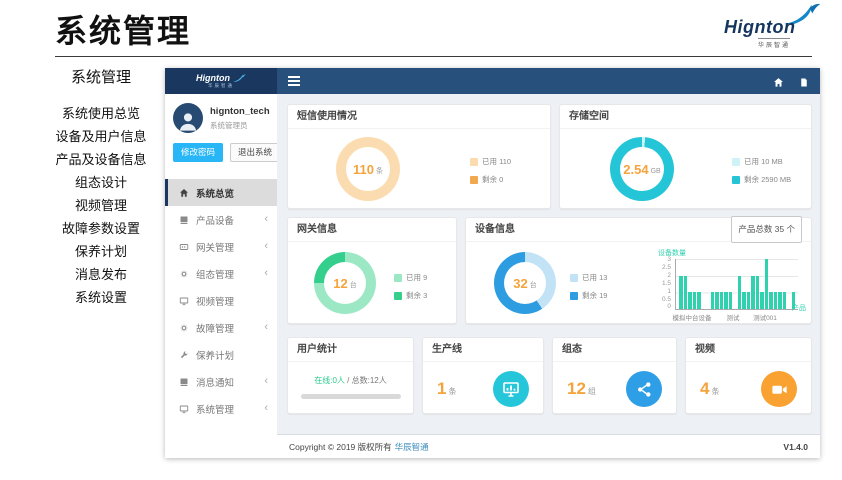 This screenshot has width=842, height=480. What do you see at coordinates (221, 219) in the screenshot?
I see `sidebar-item-product-device: 产品设备 ‹` at bounding box center [221, 219].